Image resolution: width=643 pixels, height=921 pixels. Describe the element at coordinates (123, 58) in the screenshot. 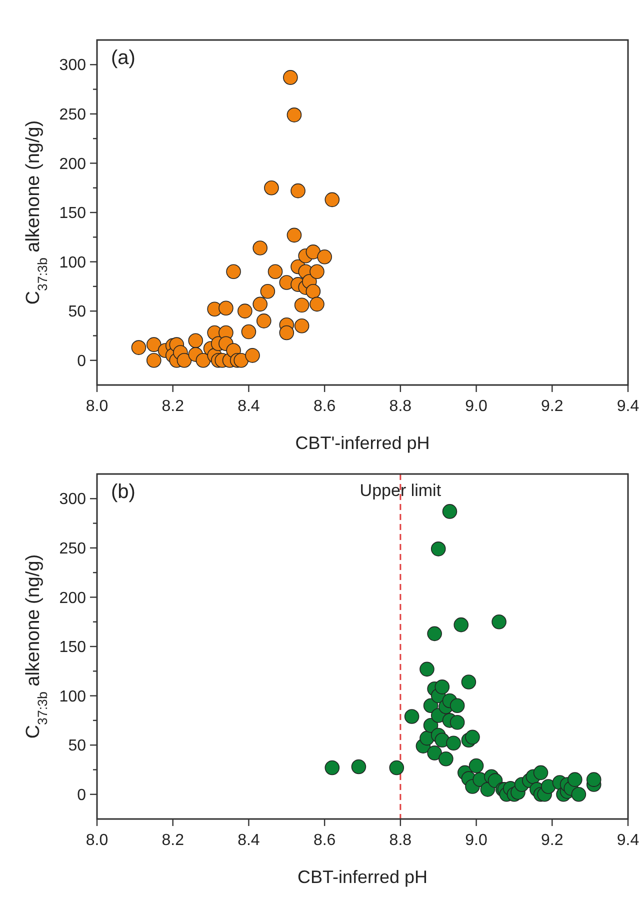

I see `annotation: (a)` at that location.